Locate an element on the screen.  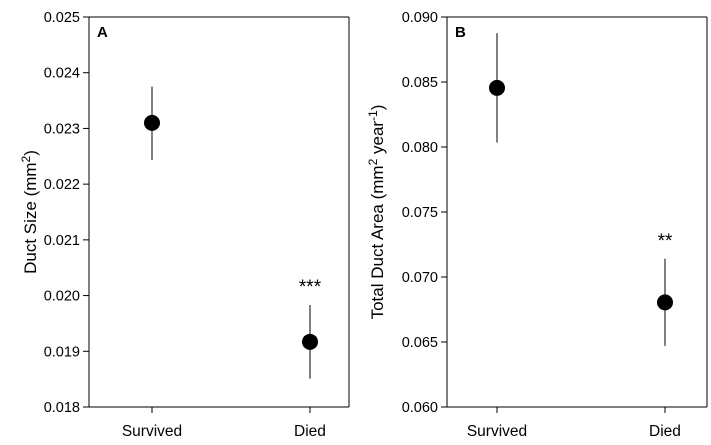
y-axis-label-part: Duct Size (mm is located at coordinates (30, 217).